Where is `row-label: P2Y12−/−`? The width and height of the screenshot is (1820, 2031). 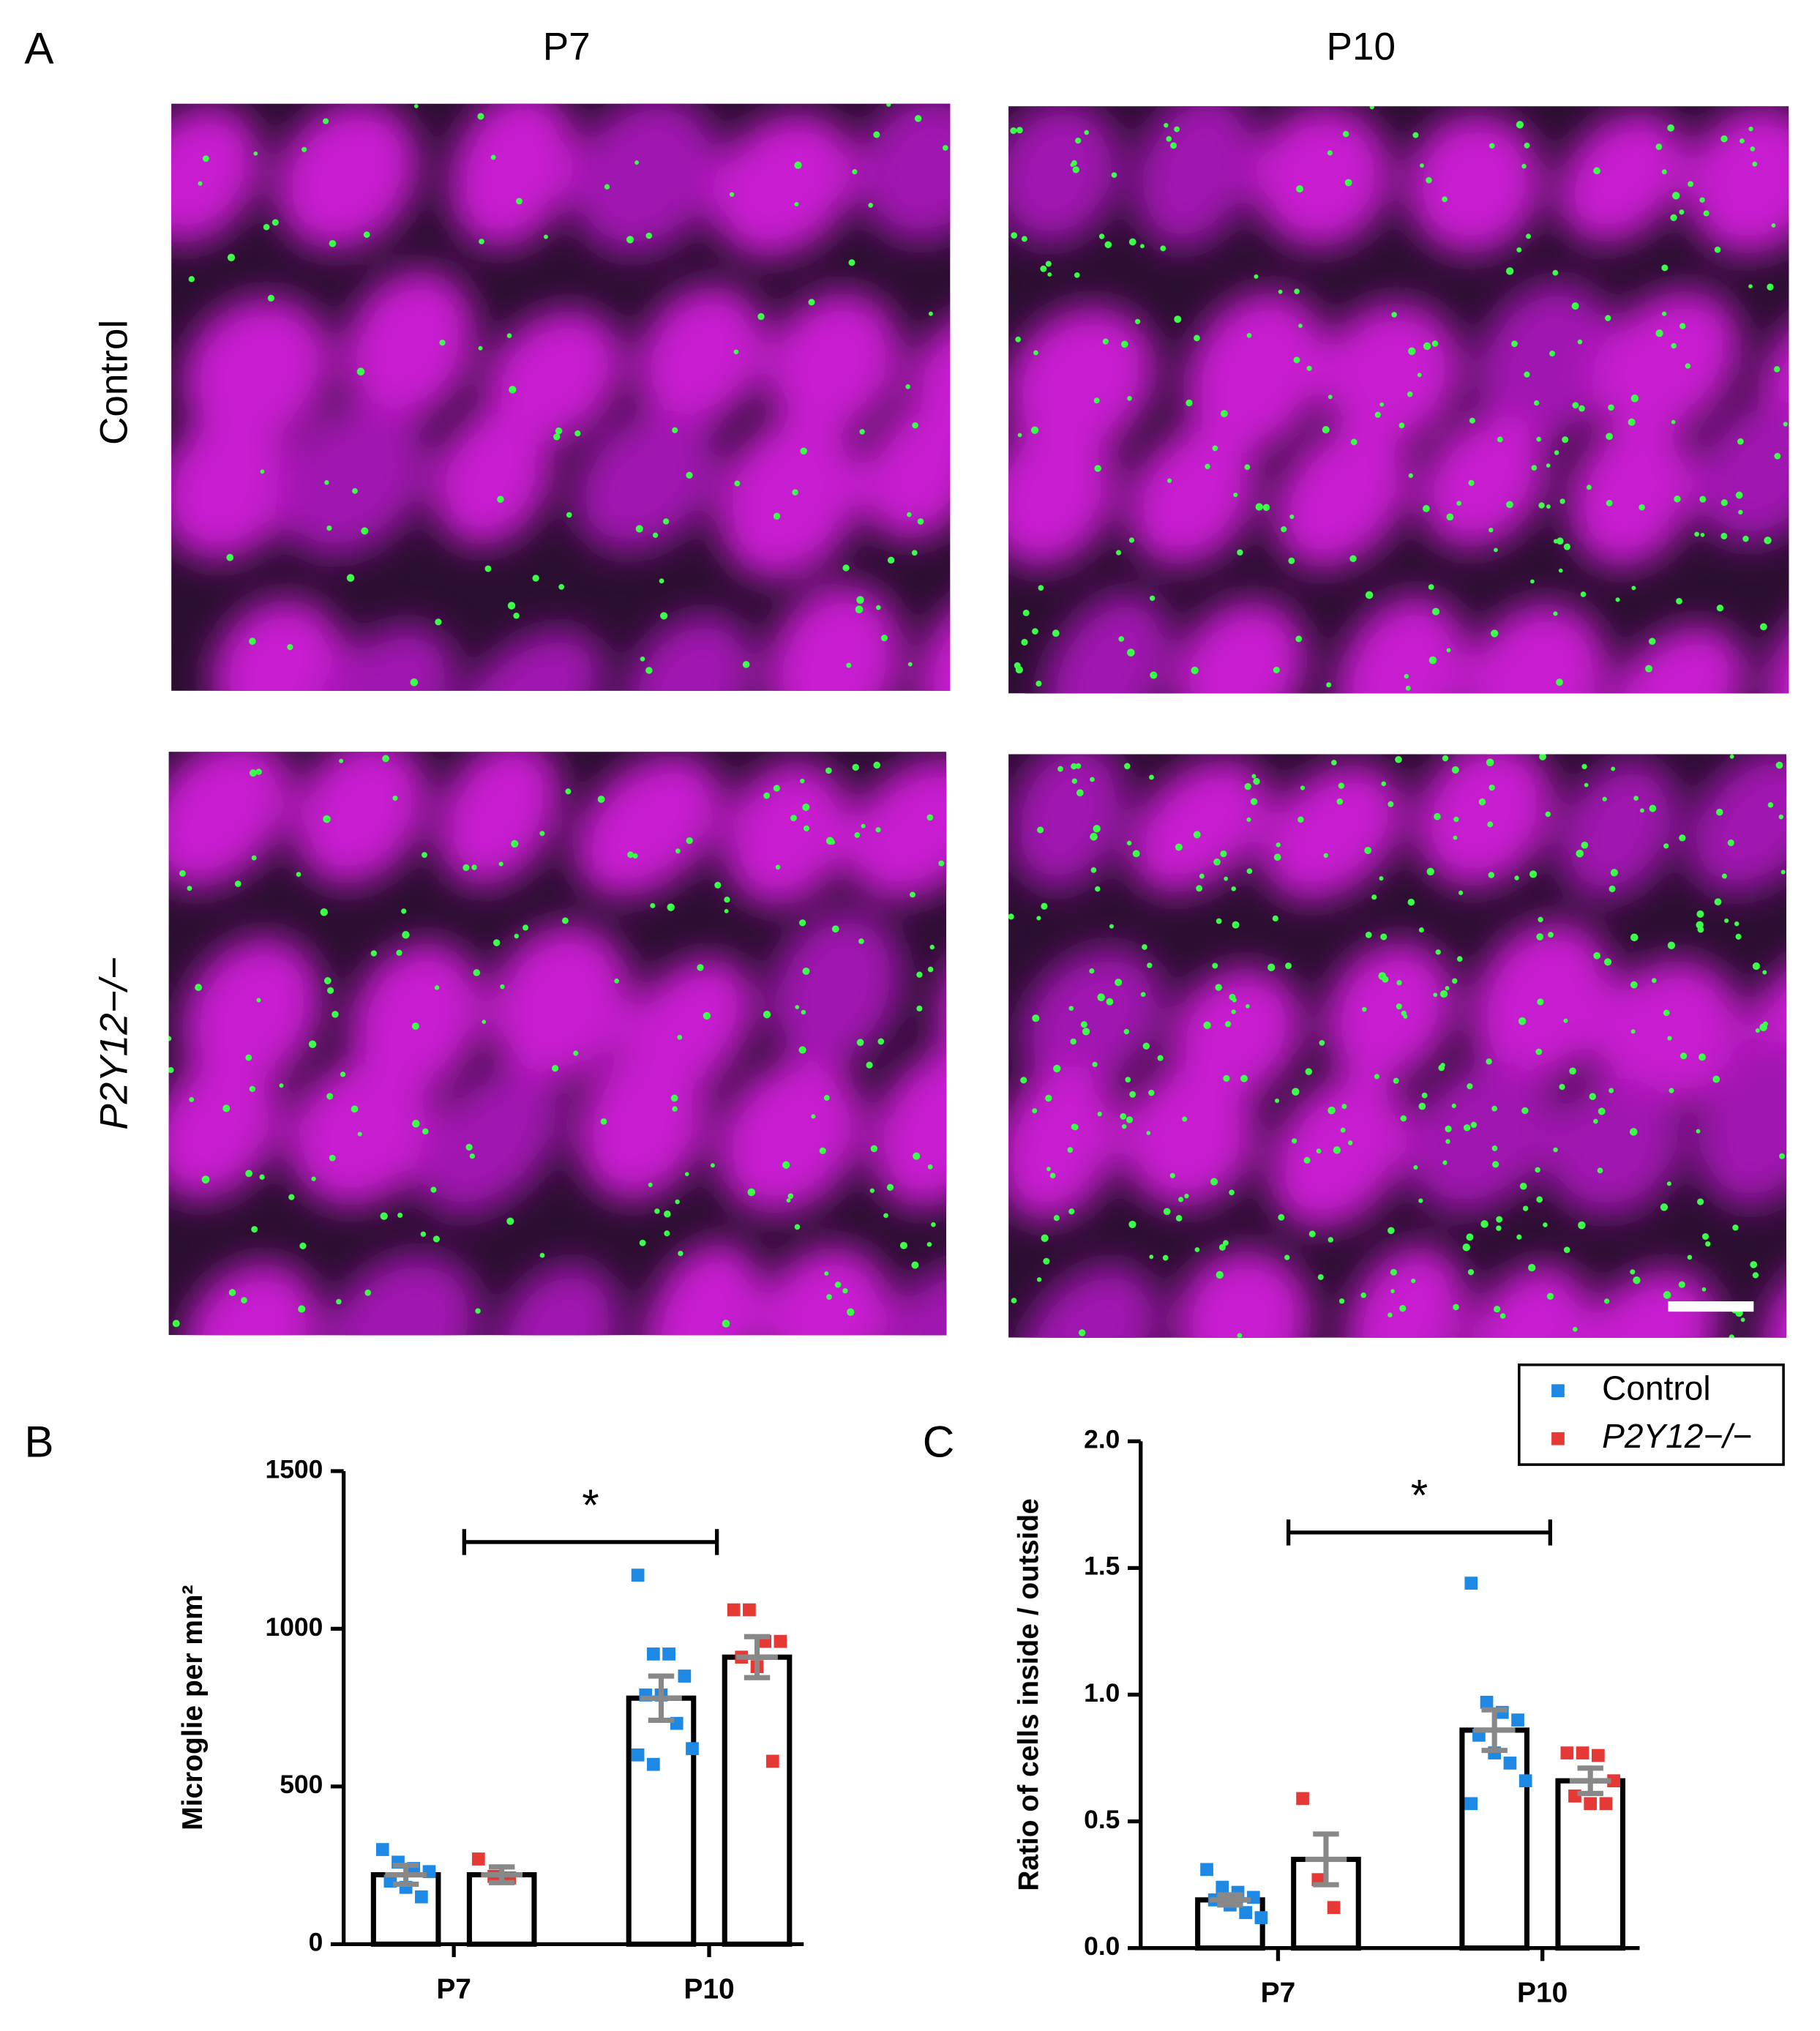 row-label: P2Y12−/− is located at coordinates (115, 1043).